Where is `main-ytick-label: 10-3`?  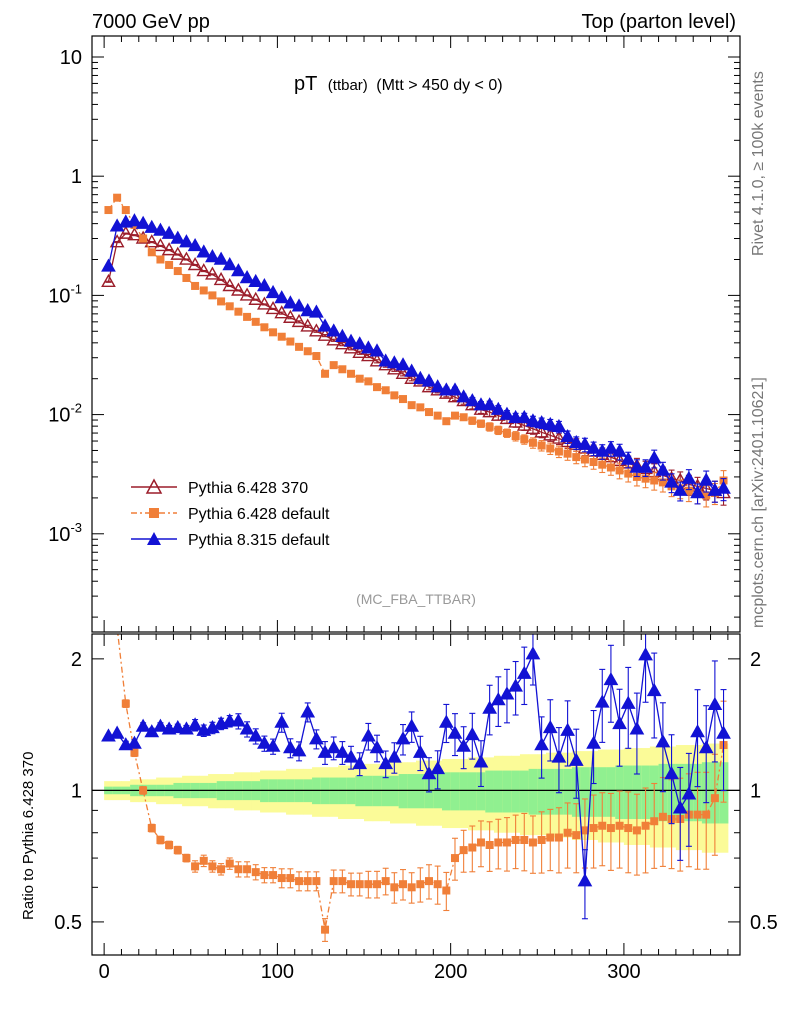 main-ytick-label: 10-3 is located at coordinates (65, 533).